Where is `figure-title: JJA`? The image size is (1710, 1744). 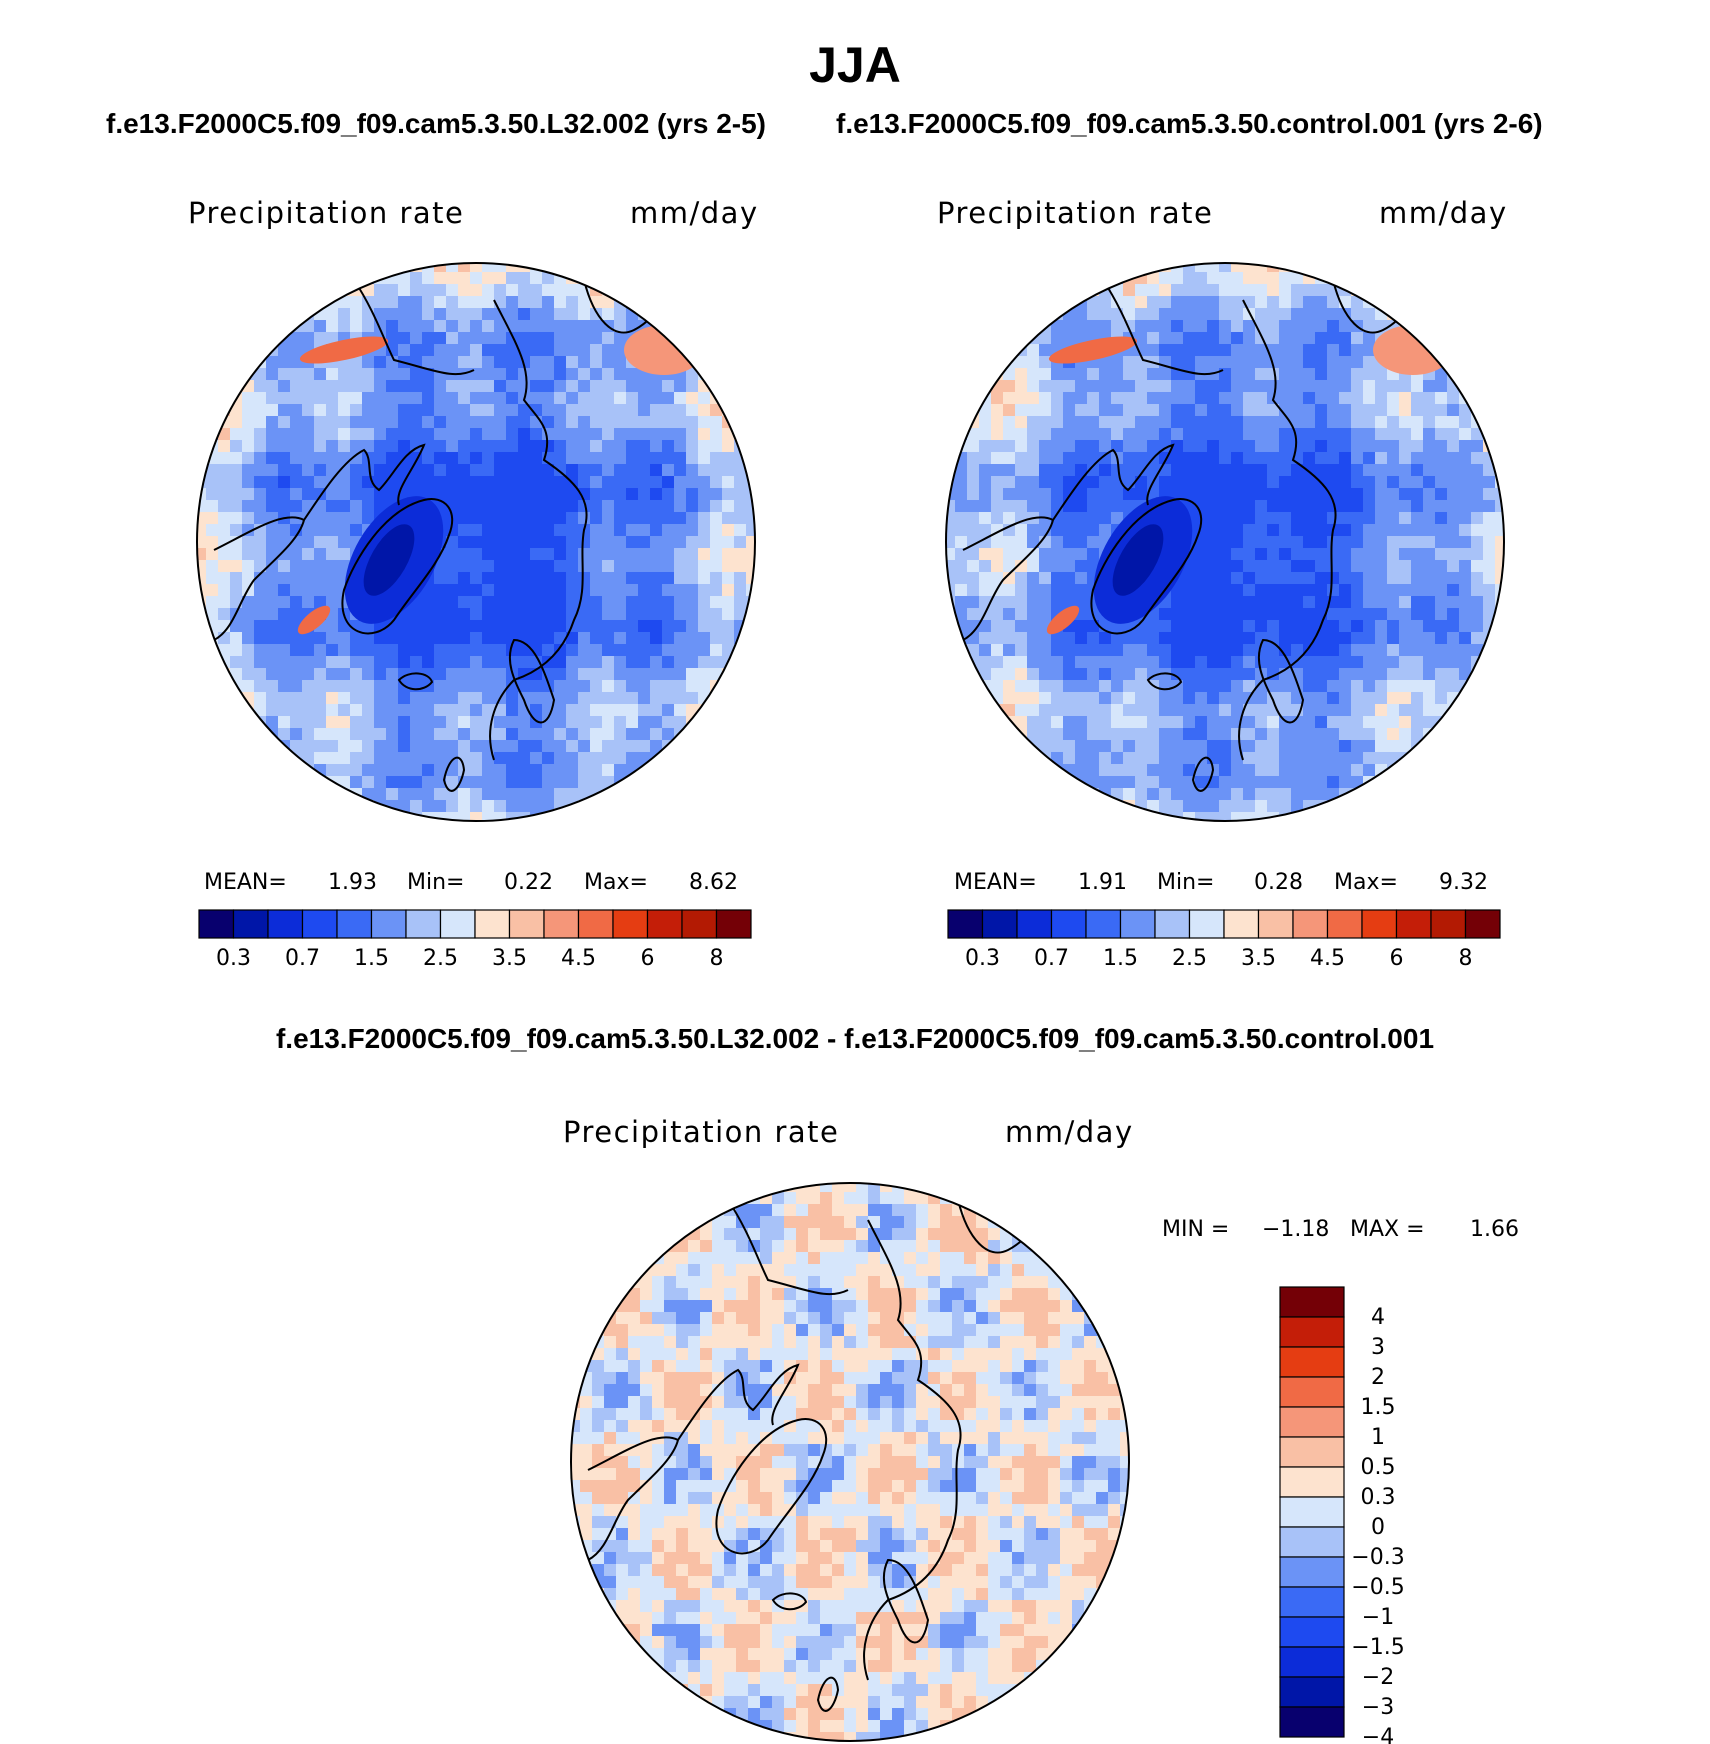 figure-title: JJA is located at coordinates (855, 65).